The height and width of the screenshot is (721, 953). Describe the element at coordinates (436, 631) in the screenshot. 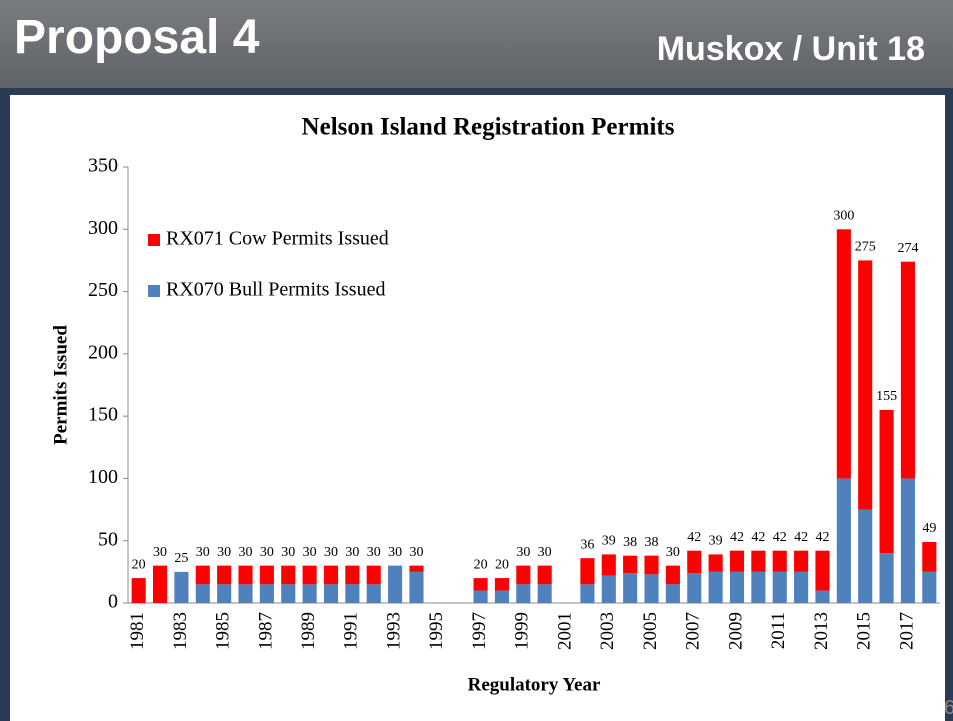

I see `x-tick-label: 1995` at that location.